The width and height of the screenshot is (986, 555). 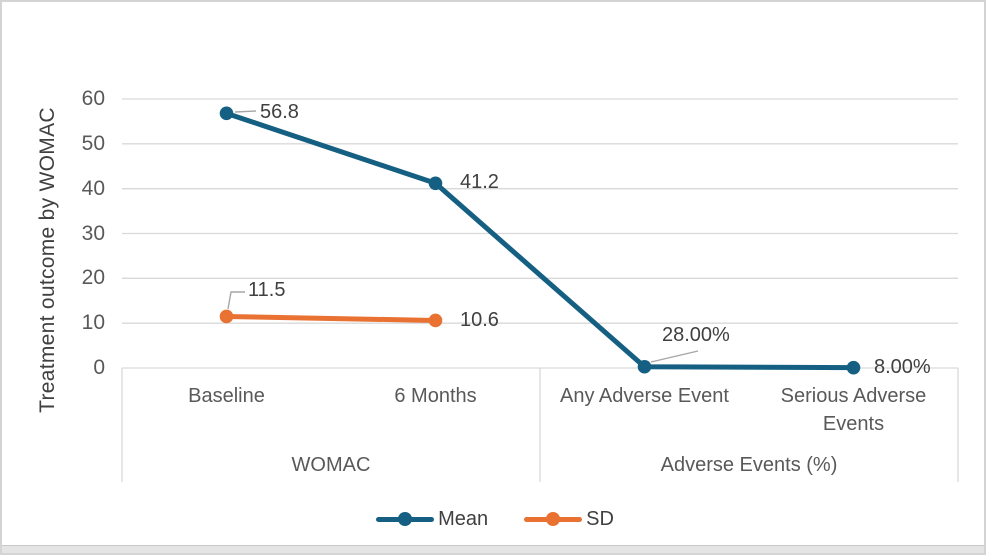 What do you see at coordinates (479, 182) in the screenshot?
I see `data-label-mean-6months: 41.2` at bounding box center [479, 182].